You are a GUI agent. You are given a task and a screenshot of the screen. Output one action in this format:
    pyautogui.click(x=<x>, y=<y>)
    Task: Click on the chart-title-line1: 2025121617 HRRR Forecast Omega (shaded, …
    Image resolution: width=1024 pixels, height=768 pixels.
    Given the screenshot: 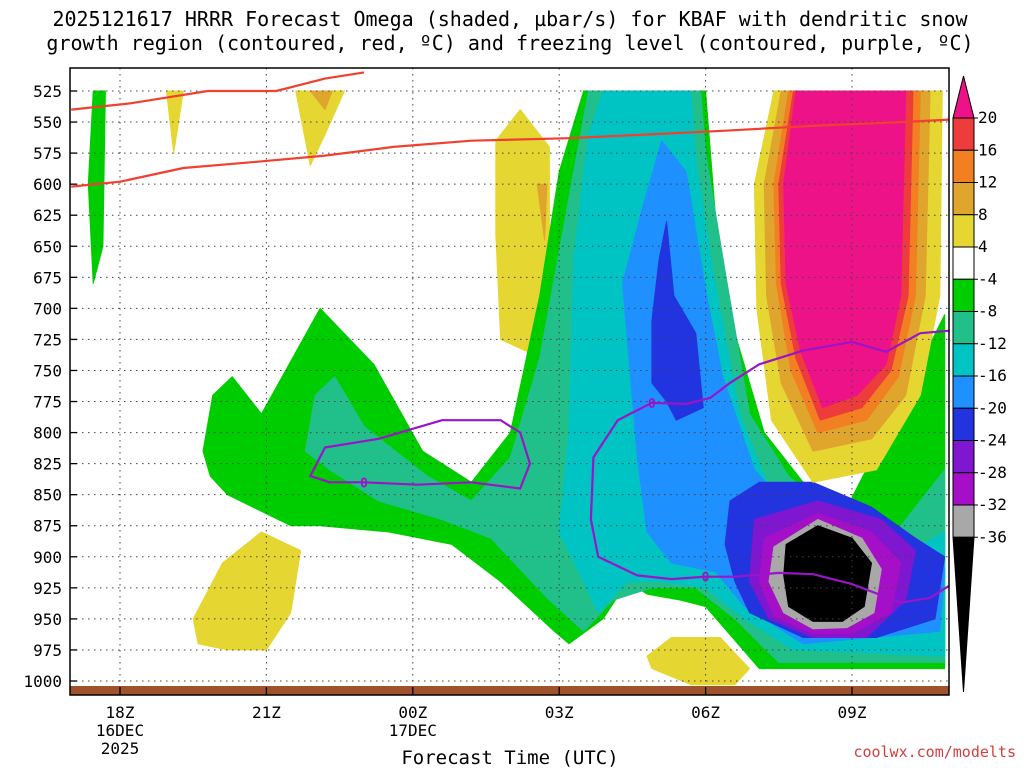 What is the action you would take?
    pyautogui.click(x=510, y=19)
    